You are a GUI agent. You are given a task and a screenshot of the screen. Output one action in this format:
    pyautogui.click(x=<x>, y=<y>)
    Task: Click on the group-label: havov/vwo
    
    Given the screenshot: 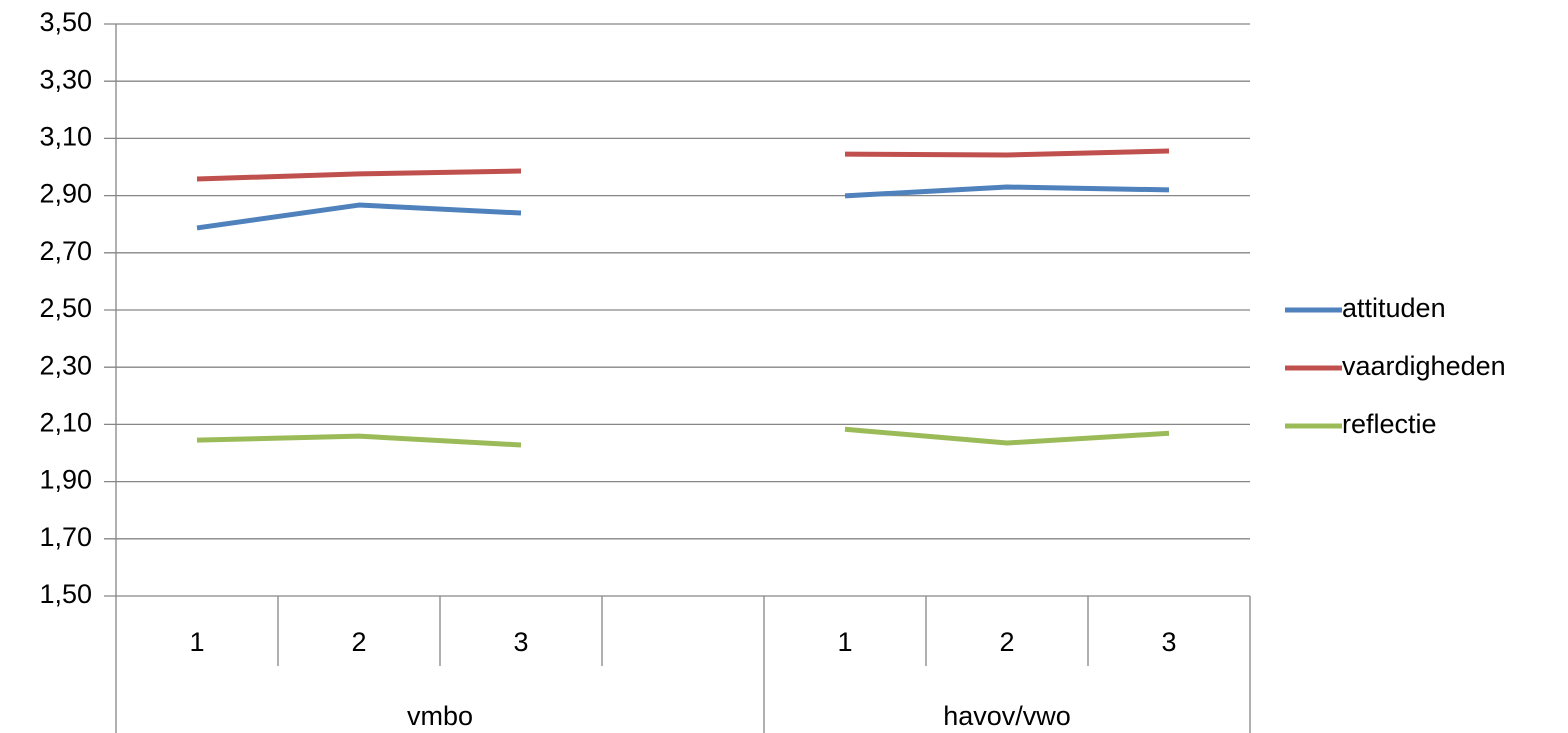 What is the action you would take?
    pyautogui.click(x=1007, y=716)
    